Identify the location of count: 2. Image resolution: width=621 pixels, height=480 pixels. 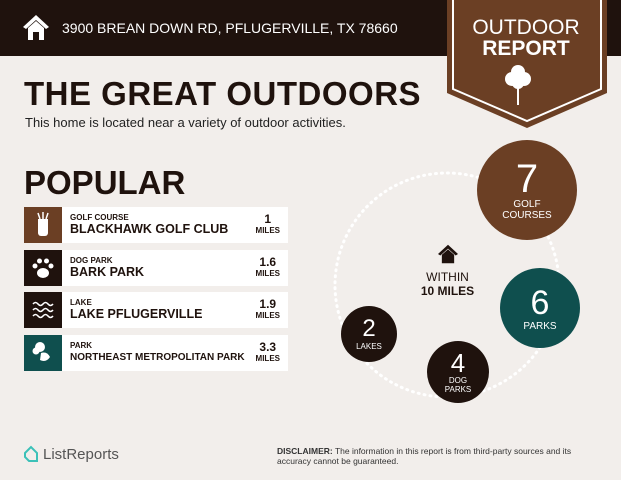
(369, 328).